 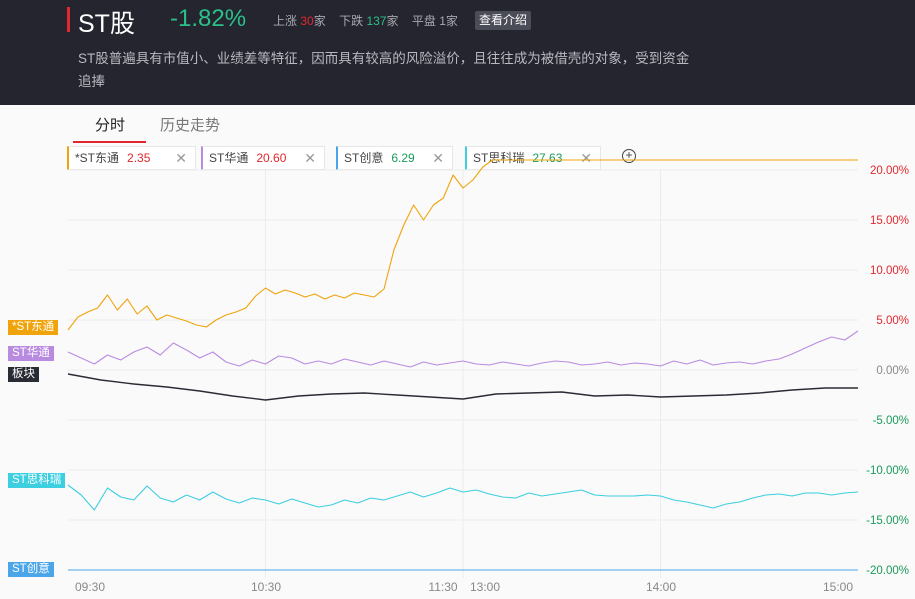 I want to click on series-side-label: ST华通, so click(x=31, y=353).